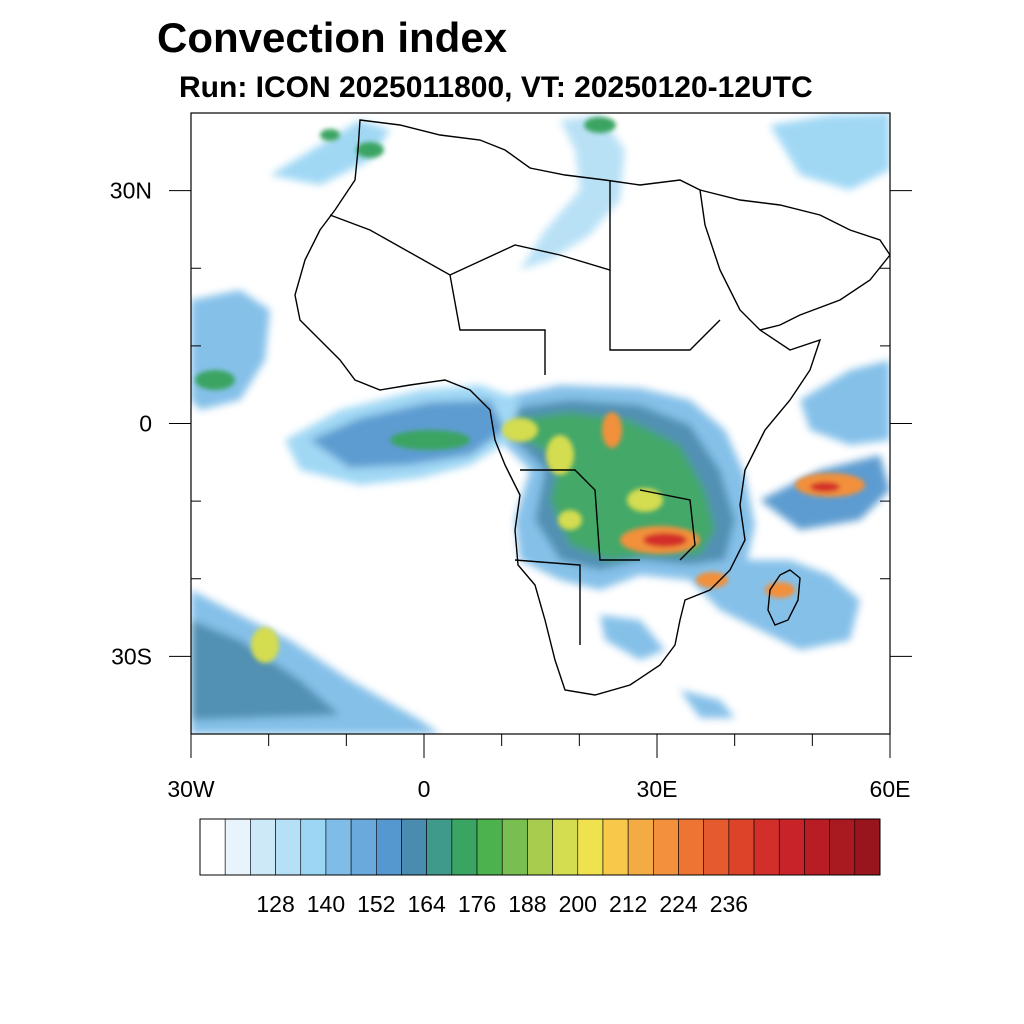 The image size is (1024, 1024). I want to click on lat-tick-label: 0, so click(145, 424).